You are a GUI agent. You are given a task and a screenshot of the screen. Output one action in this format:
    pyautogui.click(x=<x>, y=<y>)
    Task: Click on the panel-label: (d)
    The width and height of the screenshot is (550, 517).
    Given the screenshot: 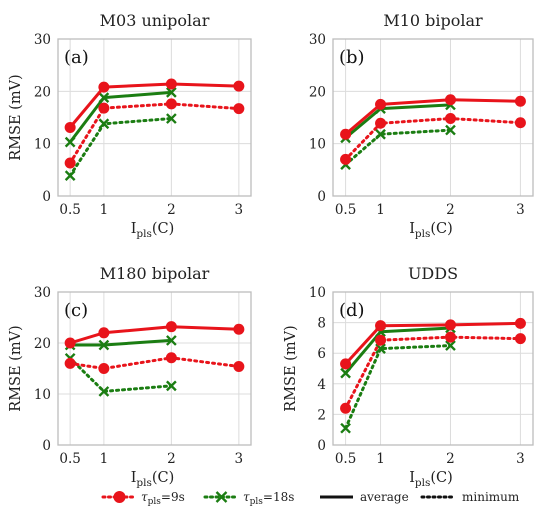 What is the action you would take?
    pyautogui.click(x=352, y=310)
    